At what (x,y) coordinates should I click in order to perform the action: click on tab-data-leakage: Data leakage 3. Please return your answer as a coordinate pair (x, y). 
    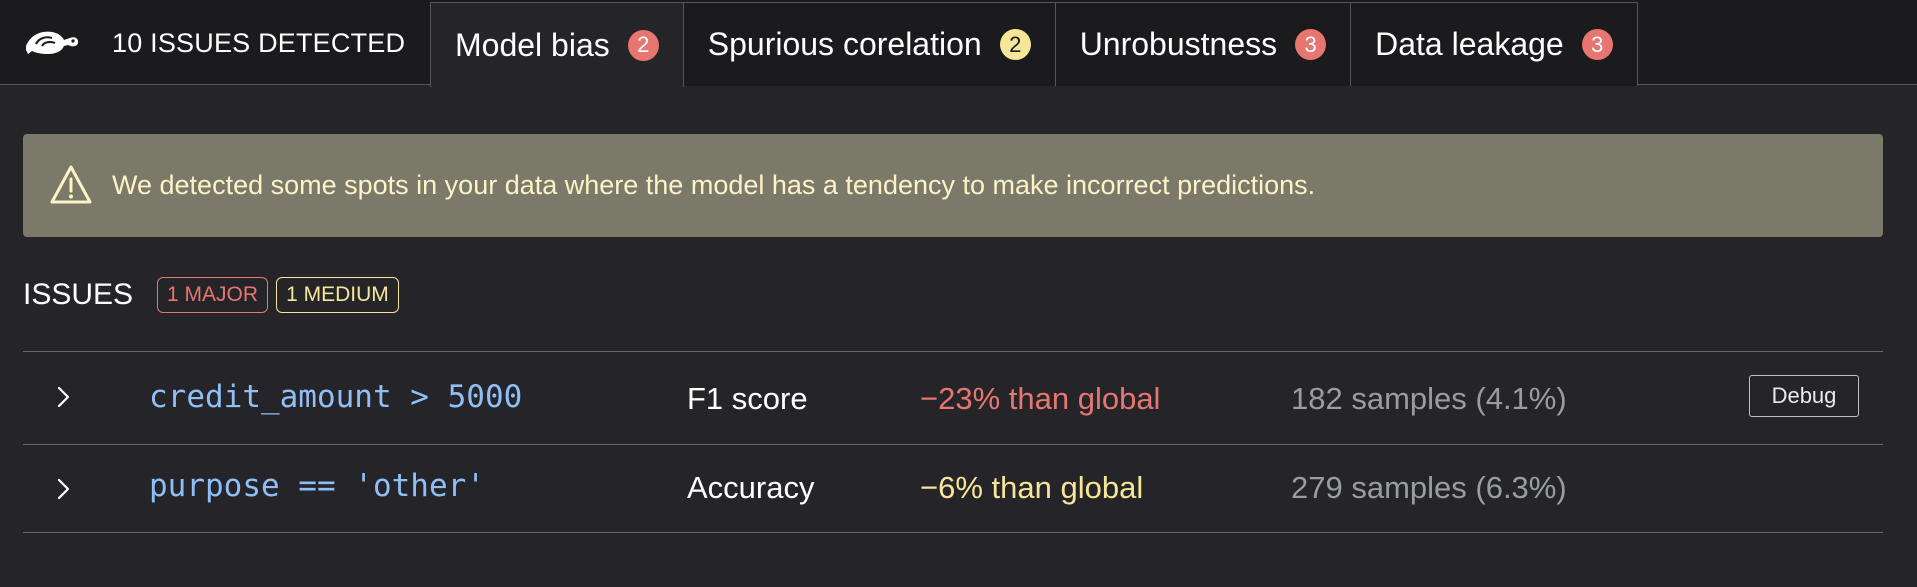
    Looking at the image, I should click on (1494, 44).